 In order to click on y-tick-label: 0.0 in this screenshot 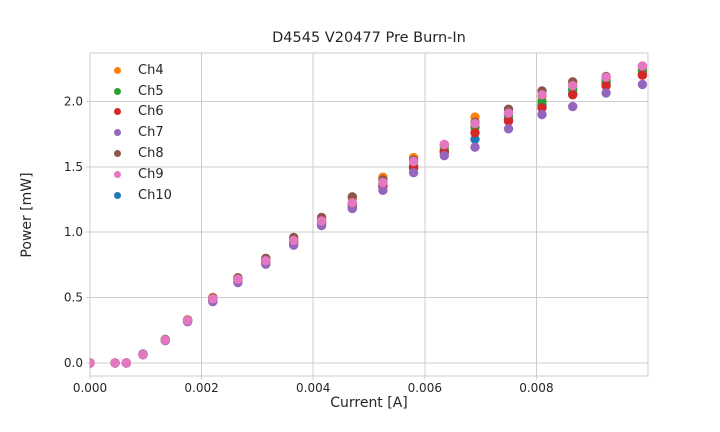, I will do `click(73, 363)`.